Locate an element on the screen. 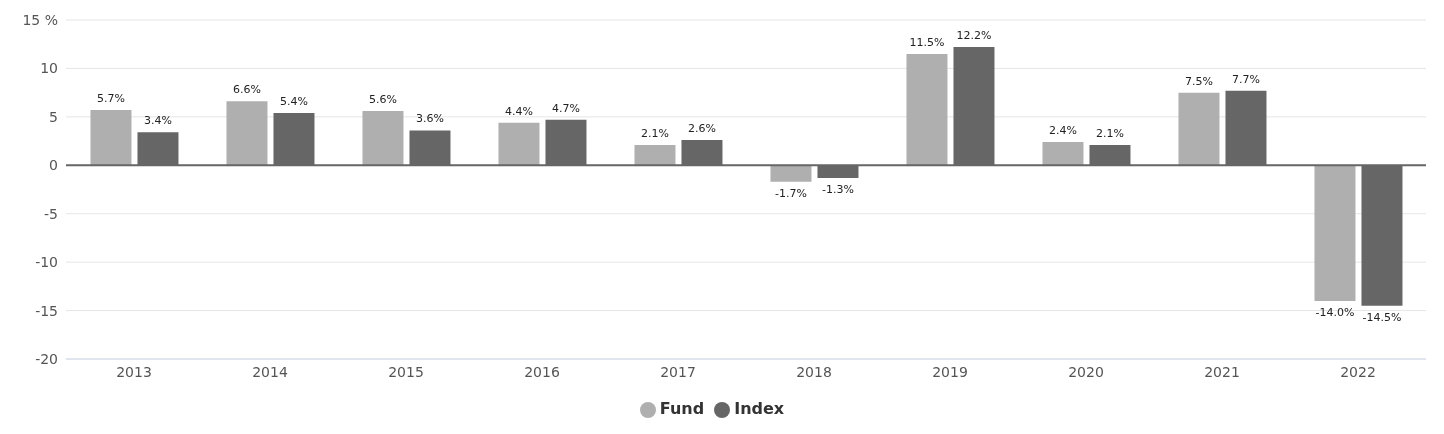  data-label: 5.7% is located at coordinates (111, 99).